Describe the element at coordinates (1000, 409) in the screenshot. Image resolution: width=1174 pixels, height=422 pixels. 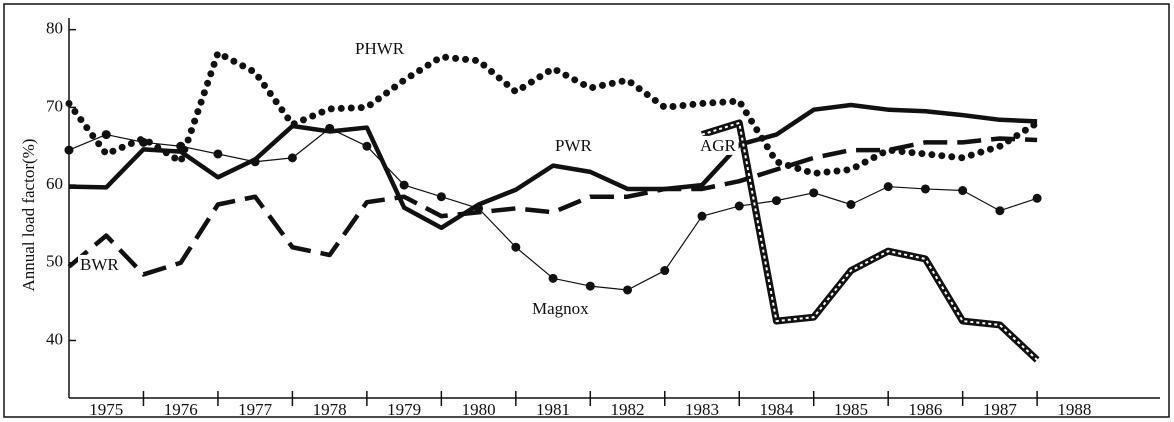
I see `x-tick-label: 1987` at that location.